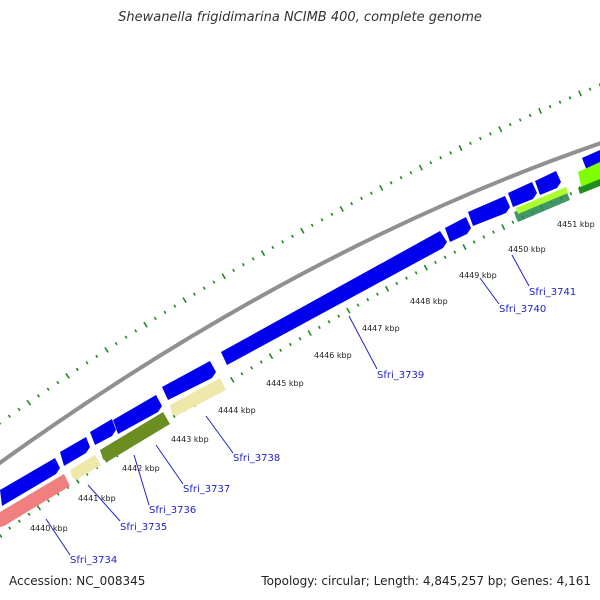 The width and height of the screenshot is (600, 600). What do you see at coordinates (256, 458) in the screenshot?
I see `gene-label: Sfri_3738` at bounding box center [256, 458].